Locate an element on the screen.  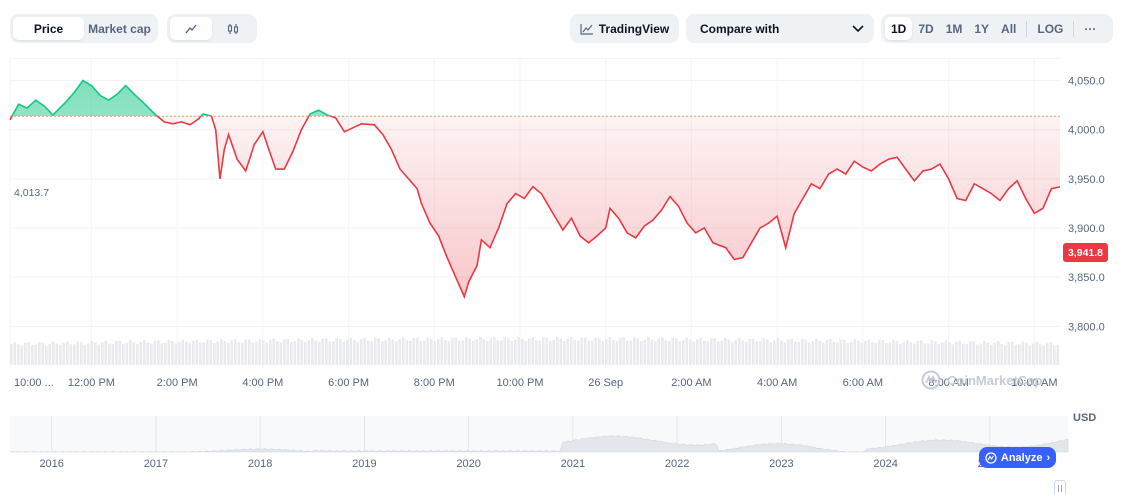
compare-with-select: Compare with is located at coordinates (780, 28).